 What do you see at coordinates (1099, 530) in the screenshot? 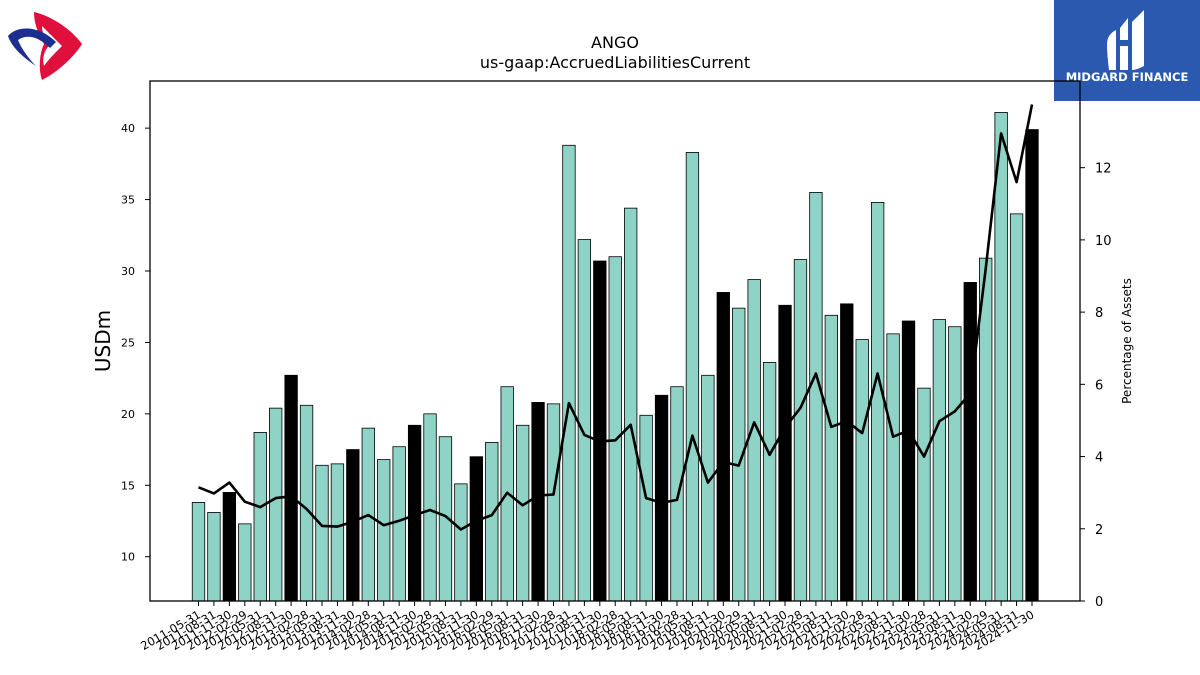
I see `y2-tick-label: 2` at bounding box center [1099, 530].